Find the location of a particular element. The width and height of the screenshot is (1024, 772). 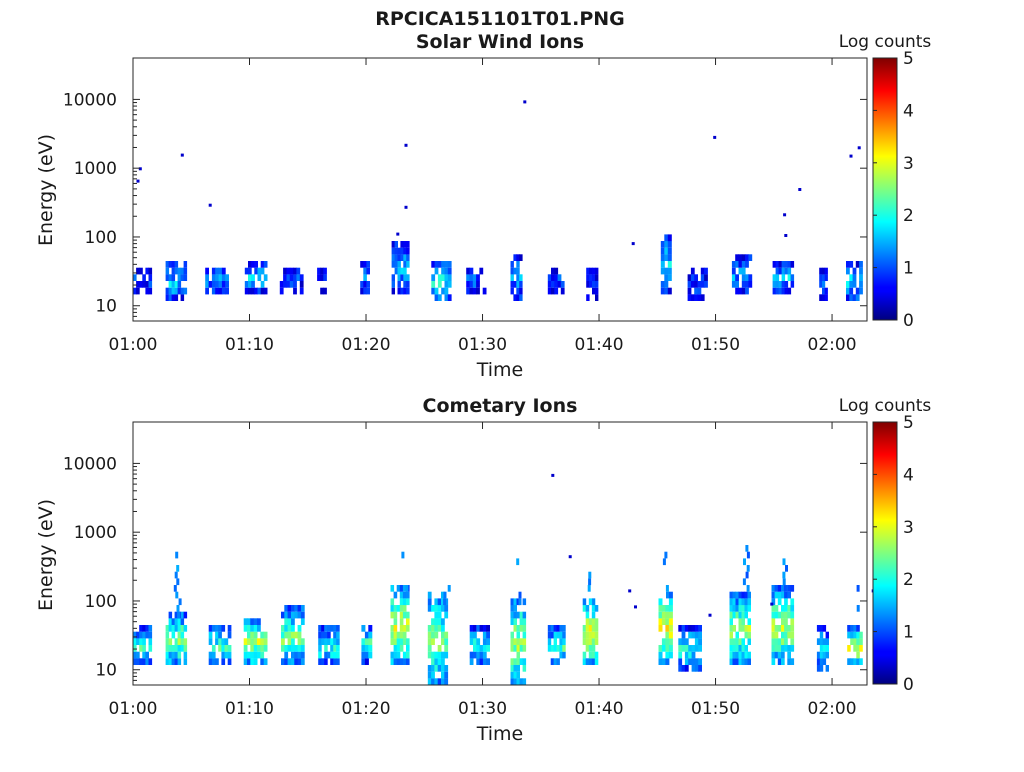

y-tick-label: 1000 is located at coordinates (95, 533).